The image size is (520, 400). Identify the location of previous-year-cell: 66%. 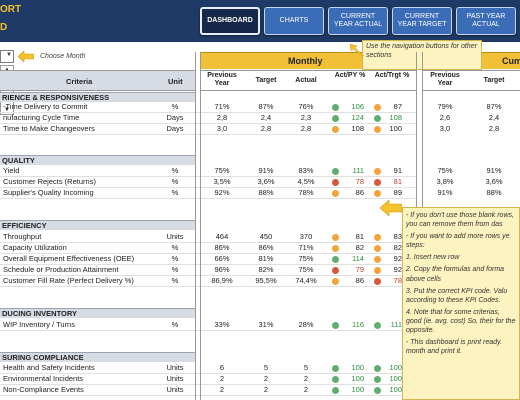
(222, 258).